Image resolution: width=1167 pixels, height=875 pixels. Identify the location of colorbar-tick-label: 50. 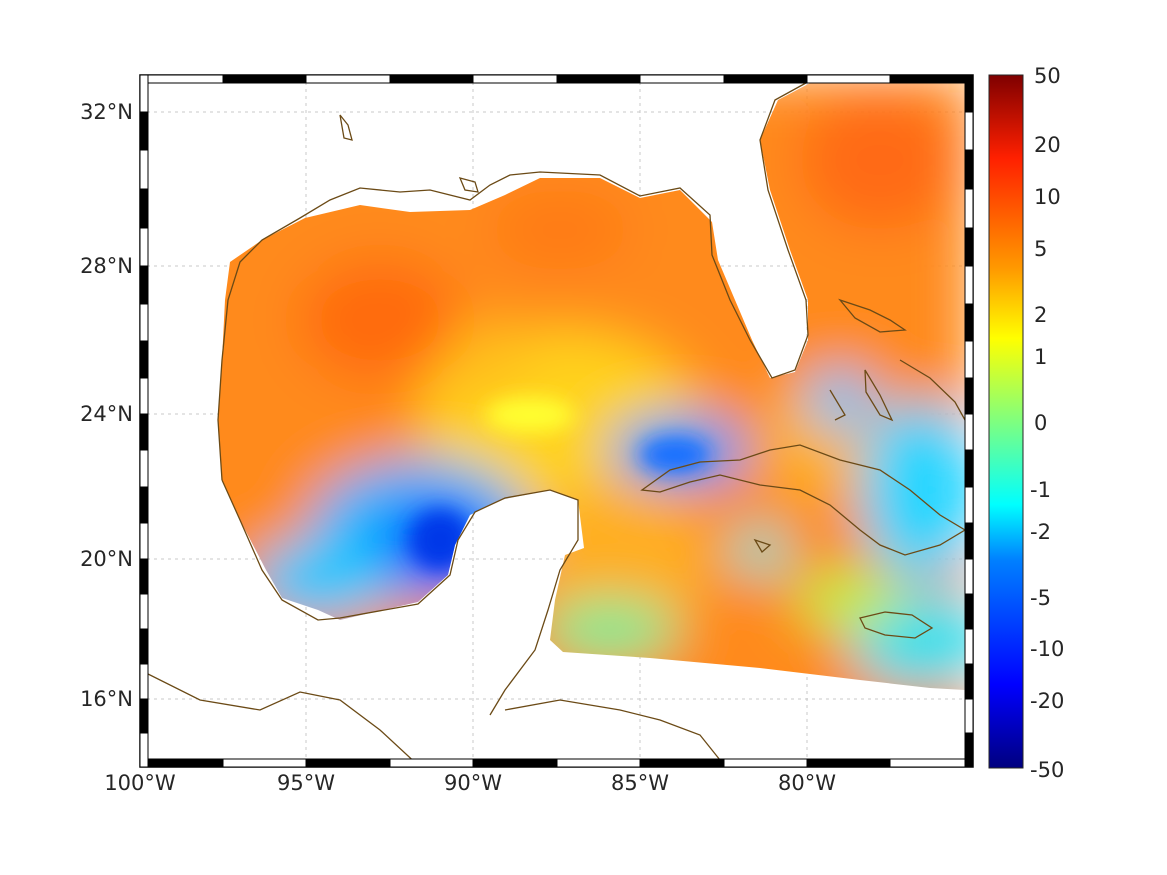
(1047, 76).